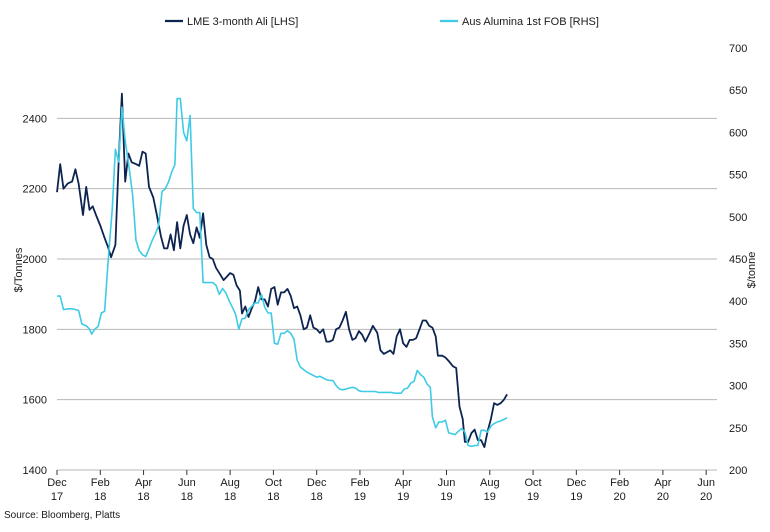 The height and width of the screenshot is (532, 770). What do you see at coordinates (62, 515) in the screenshot?
I see `source-note: Source: Bloomberg, Platts` at bounding box center [62, 515].